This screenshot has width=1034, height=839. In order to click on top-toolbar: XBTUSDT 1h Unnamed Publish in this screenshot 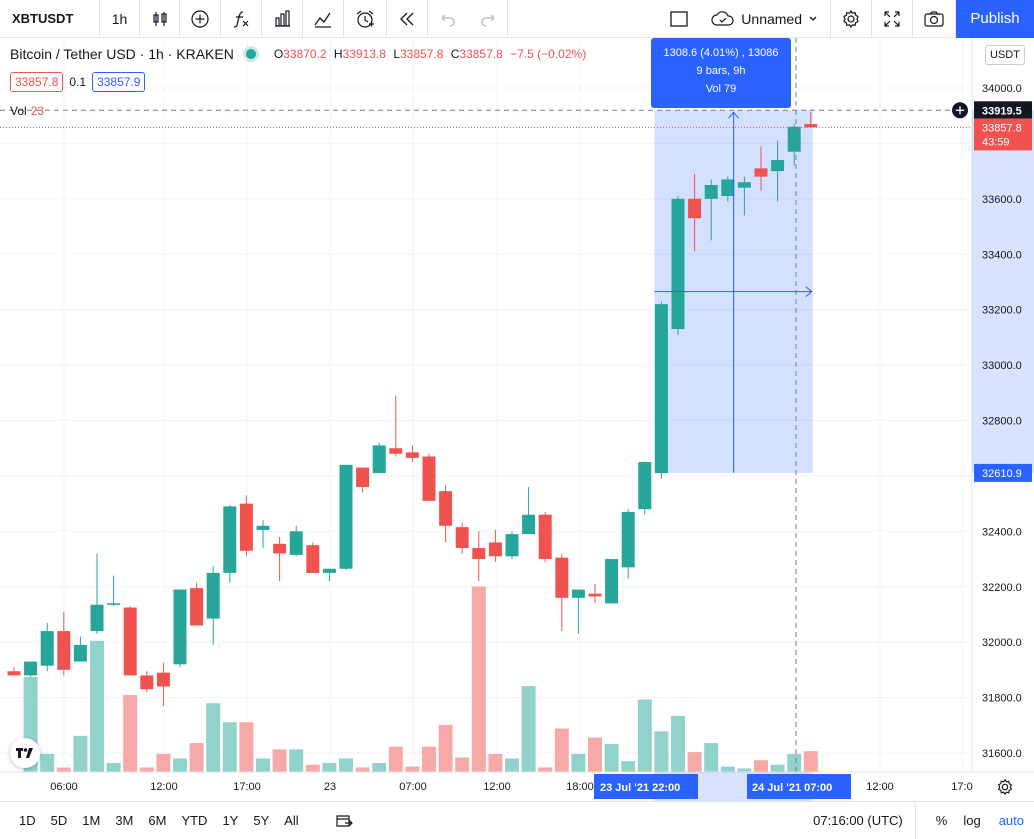, I will do `click(517, 19)`.